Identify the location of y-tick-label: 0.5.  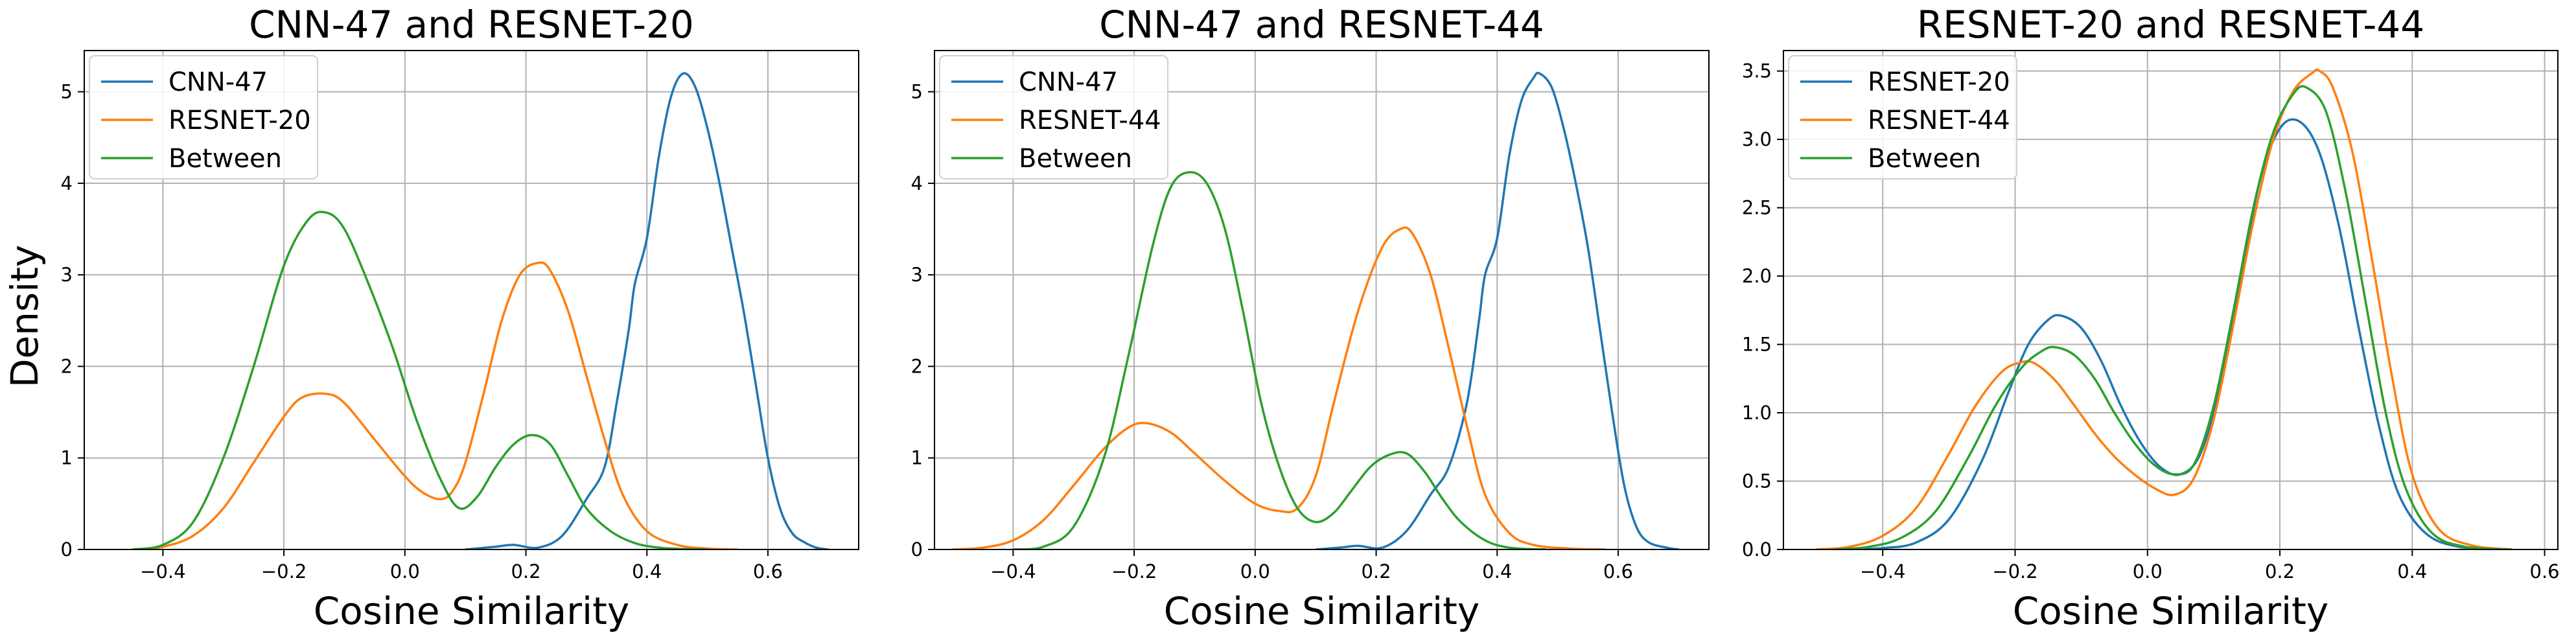
(1757, 481).